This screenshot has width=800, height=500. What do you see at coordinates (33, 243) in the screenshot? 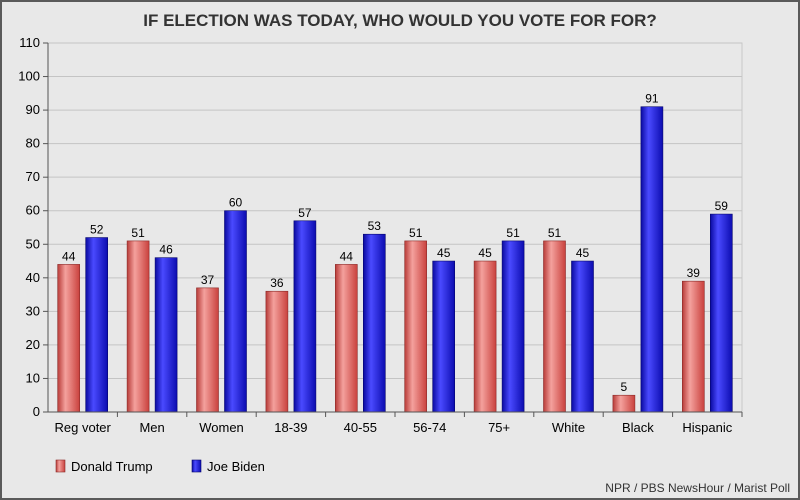
I see `y-tick-label: 50` at bounding box center [33, 243].